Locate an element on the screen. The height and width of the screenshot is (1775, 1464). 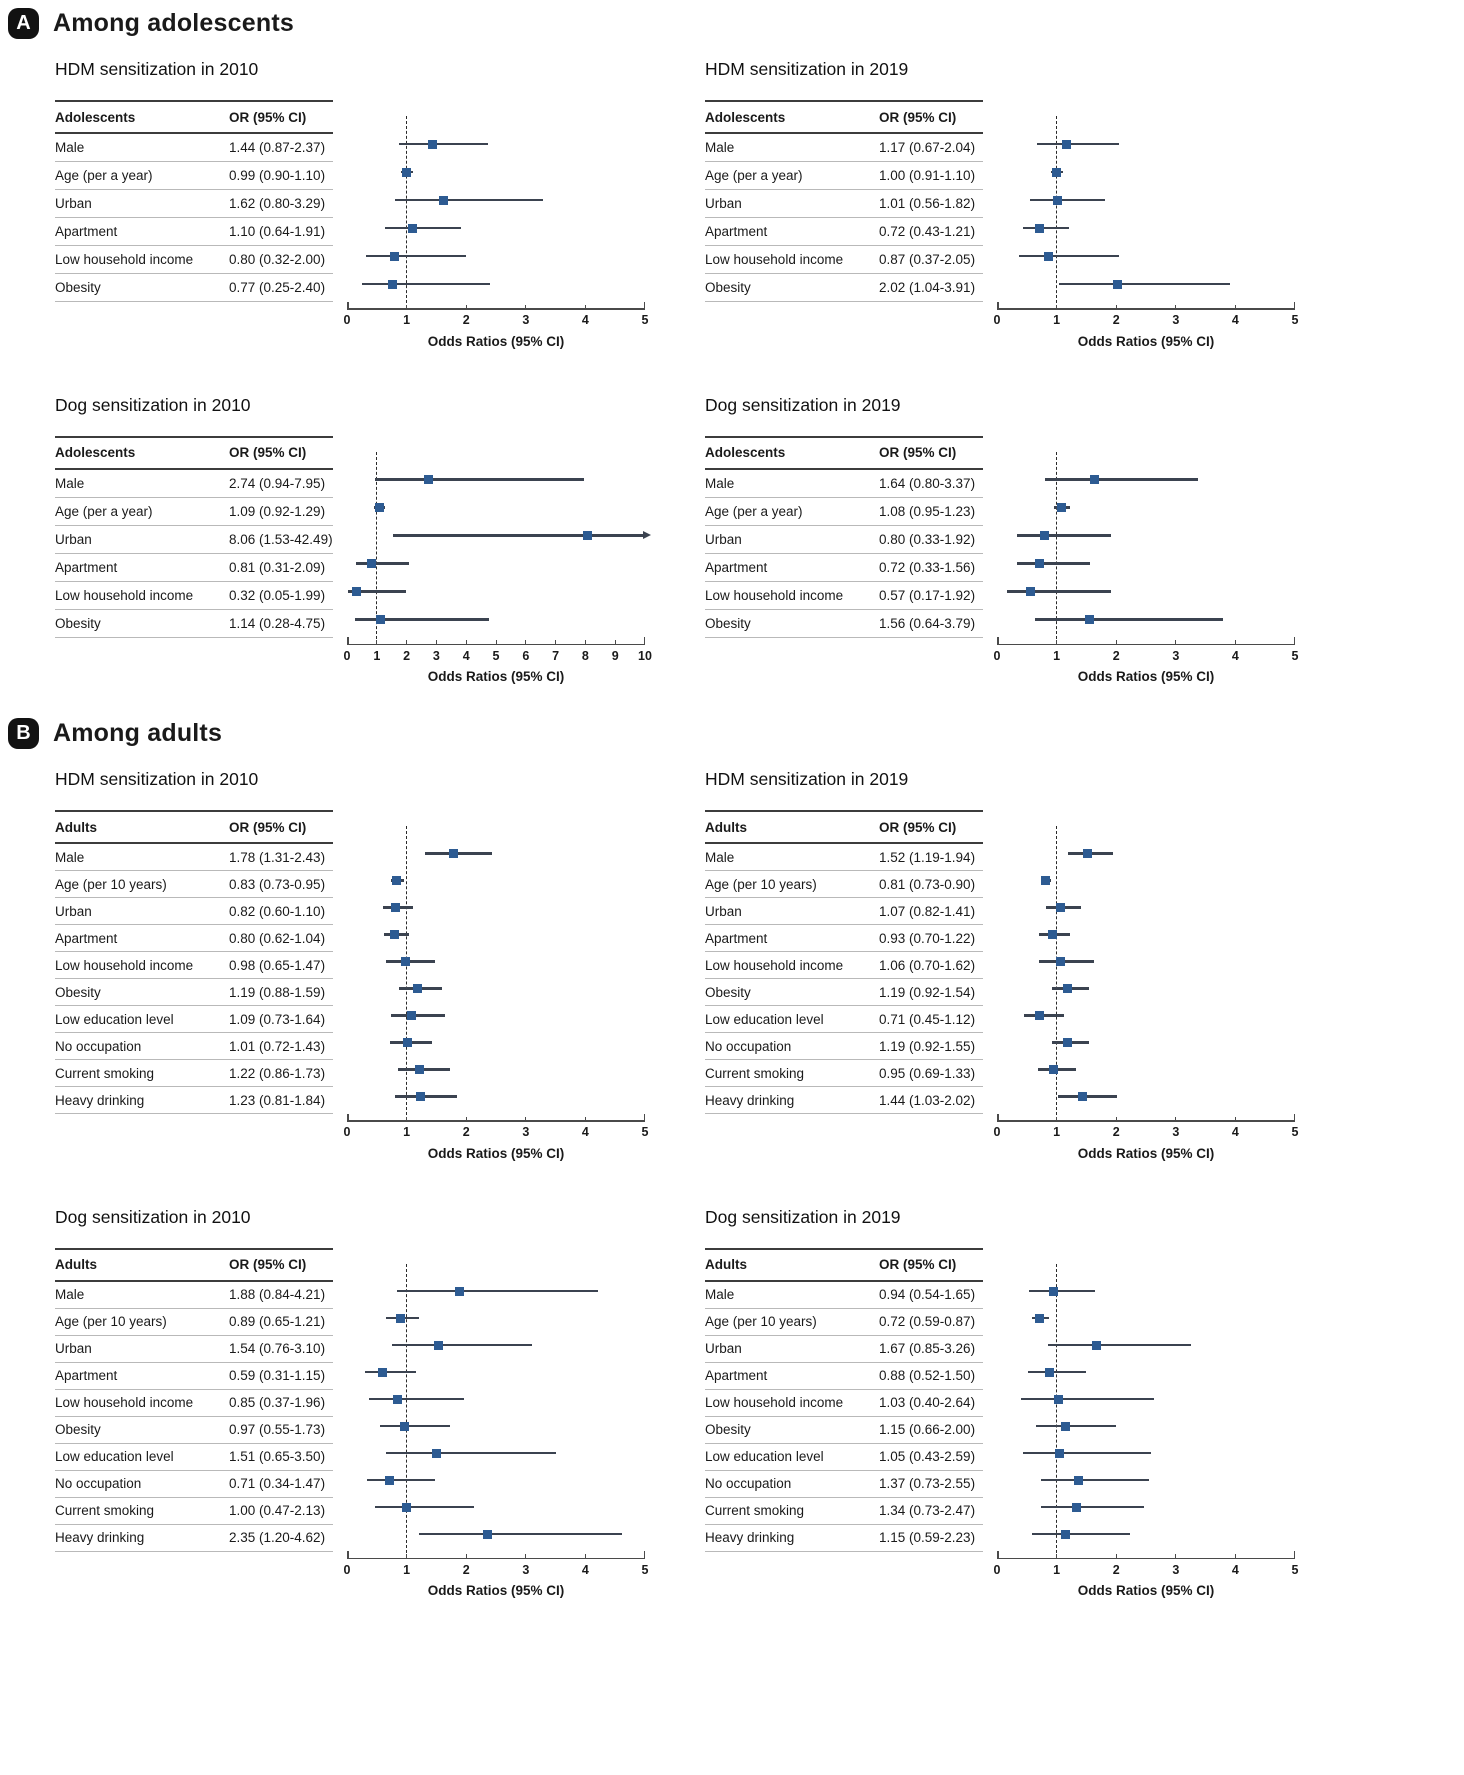
x-tick-label: 0 is located at coordinates (997, 1569).